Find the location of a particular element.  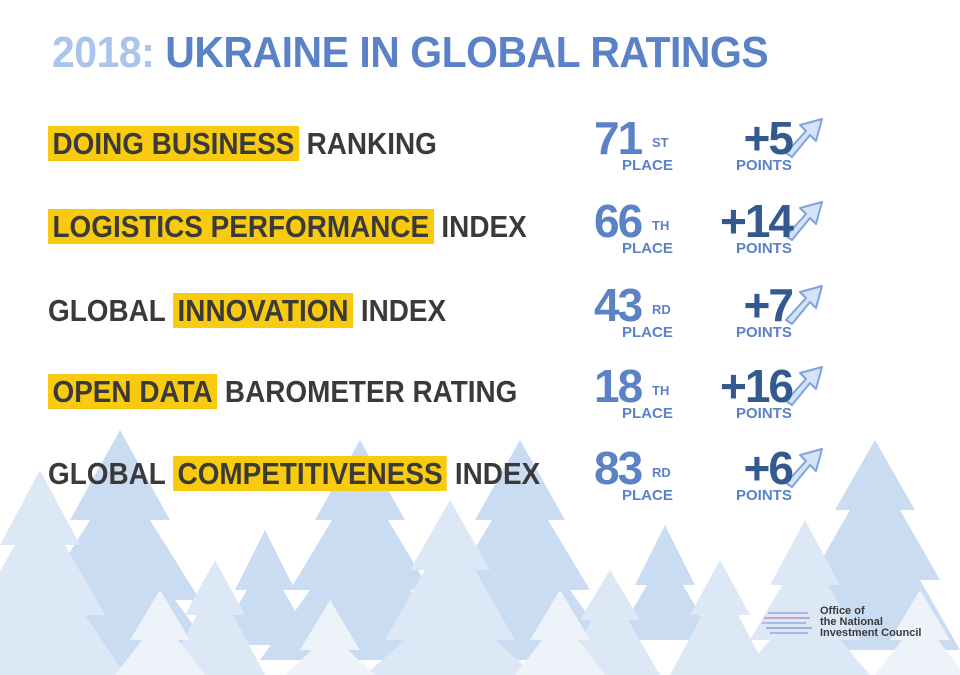

rating-highlight: COMPETITIVENESS is located at coordinates (310, 473).